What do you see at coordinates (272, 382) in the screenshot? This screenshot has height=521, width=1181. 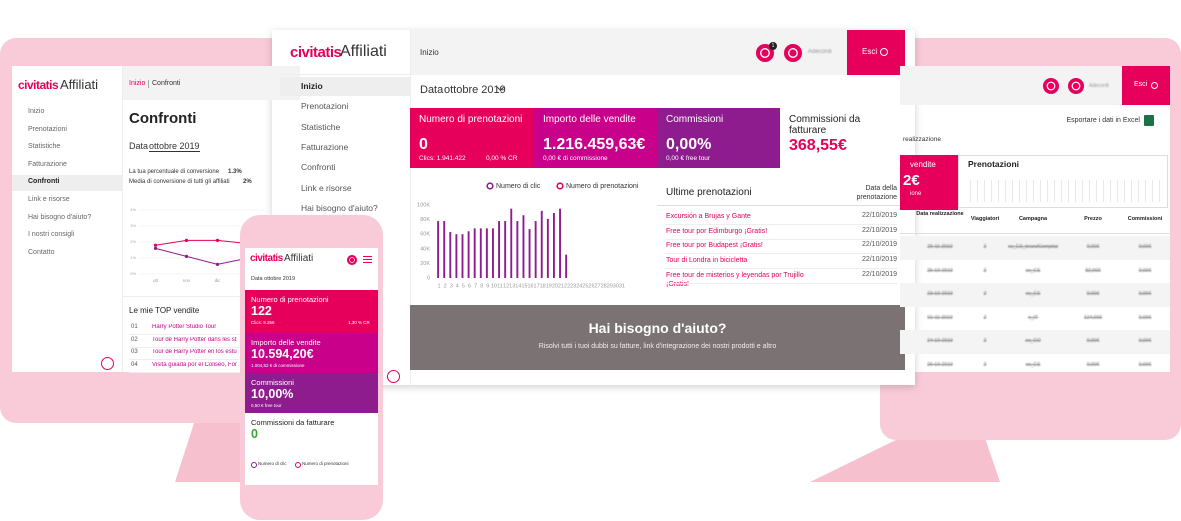 I see `kpi-label: Commissioni` at bounding box center [272, 382].